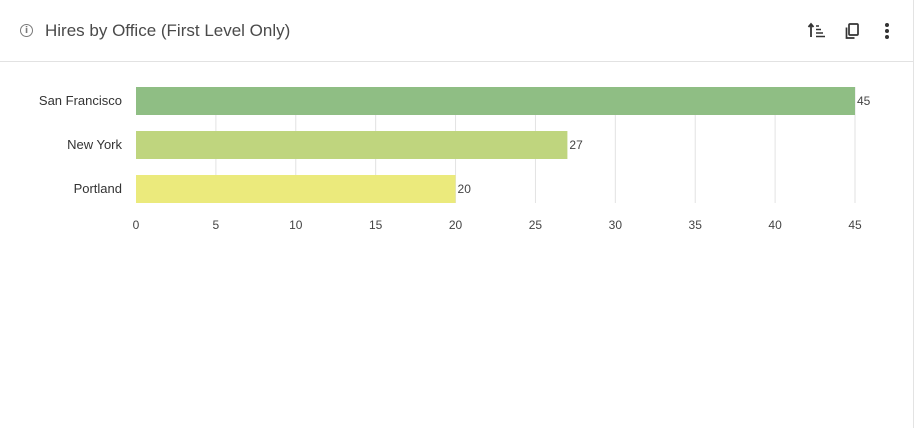 This screenshot has width=920, height=428. I want to click on x-tick-label: 10, so click(296, 225).